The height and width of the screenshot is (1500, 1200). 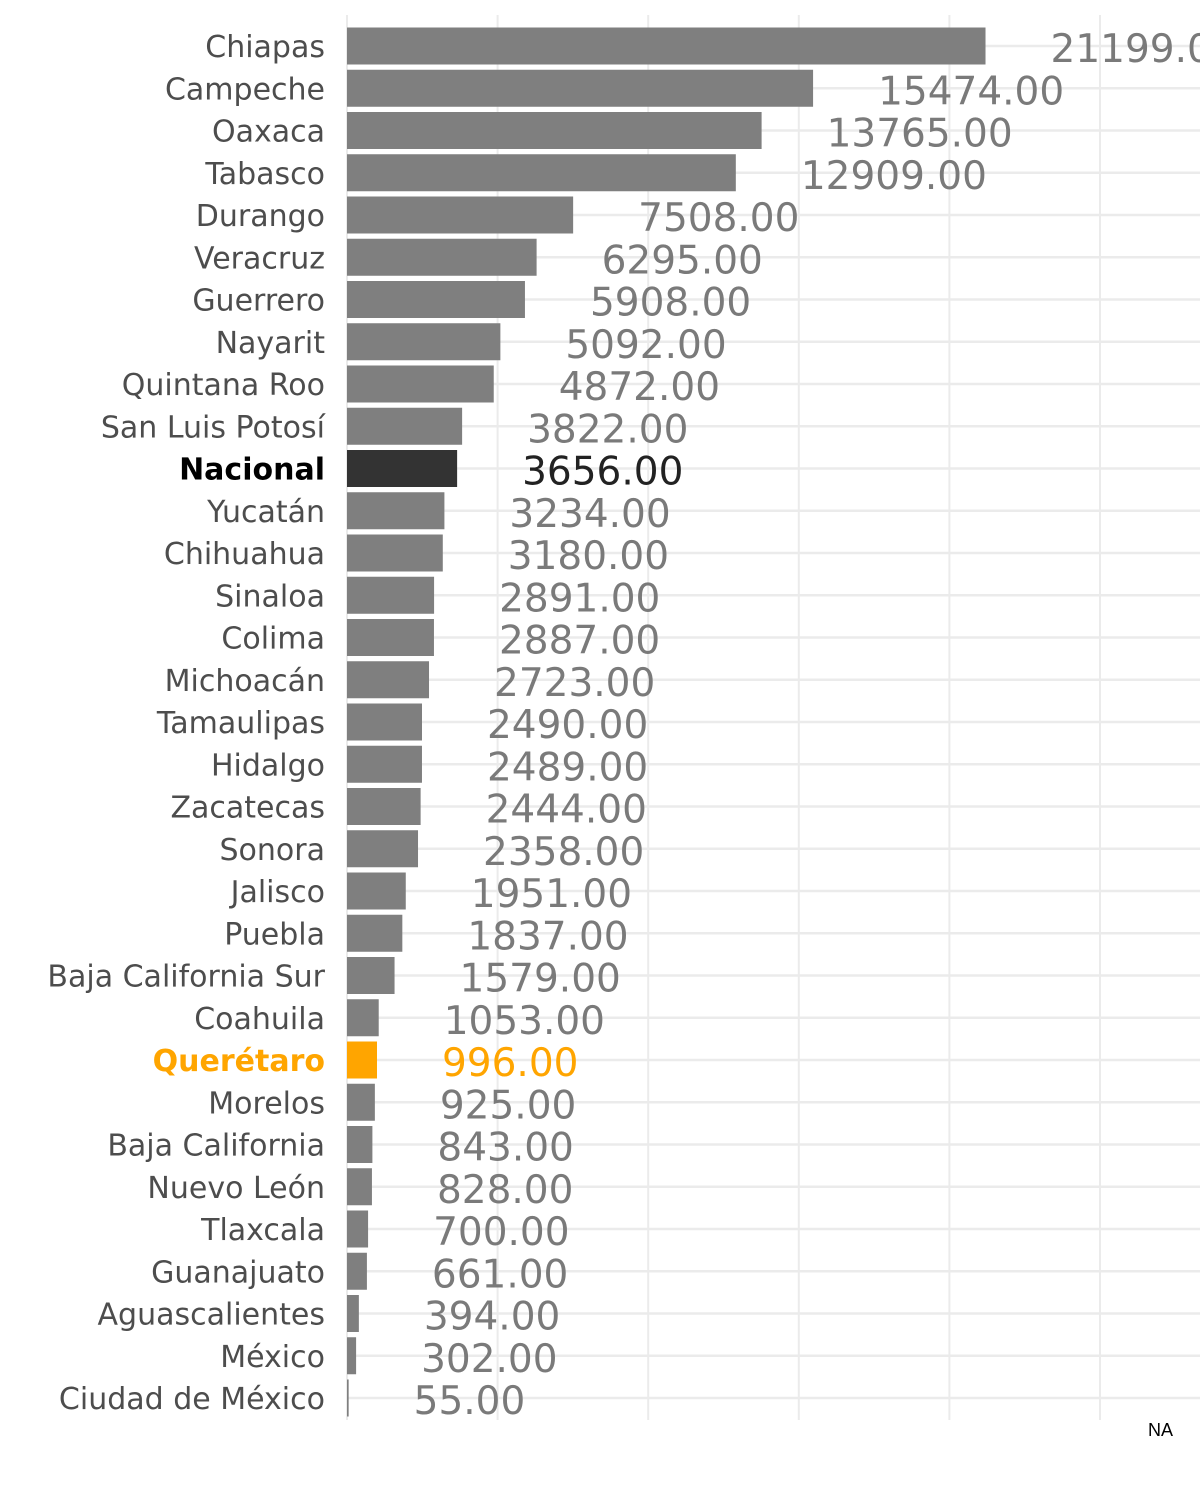 What do you see at coordinates (260, 216) in the screenshot?
I see `category-label: Durango` at bounding box center [260, 216].